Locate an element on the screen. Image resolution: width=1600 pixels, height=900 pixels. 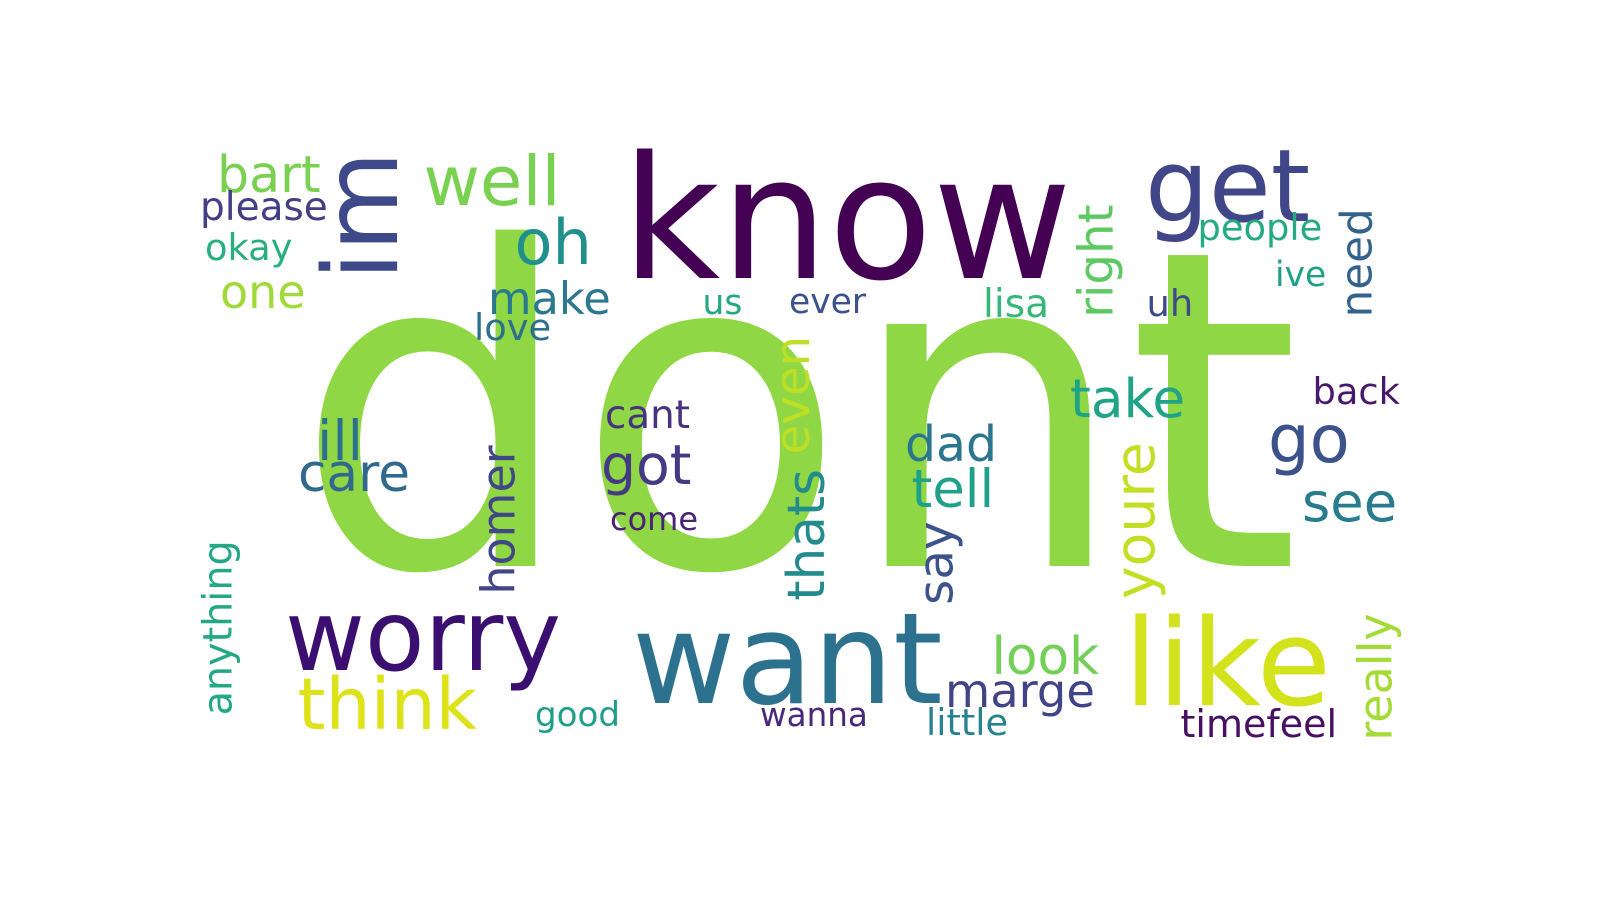
cloud-word-please: please is located at coordinates (264, 207).